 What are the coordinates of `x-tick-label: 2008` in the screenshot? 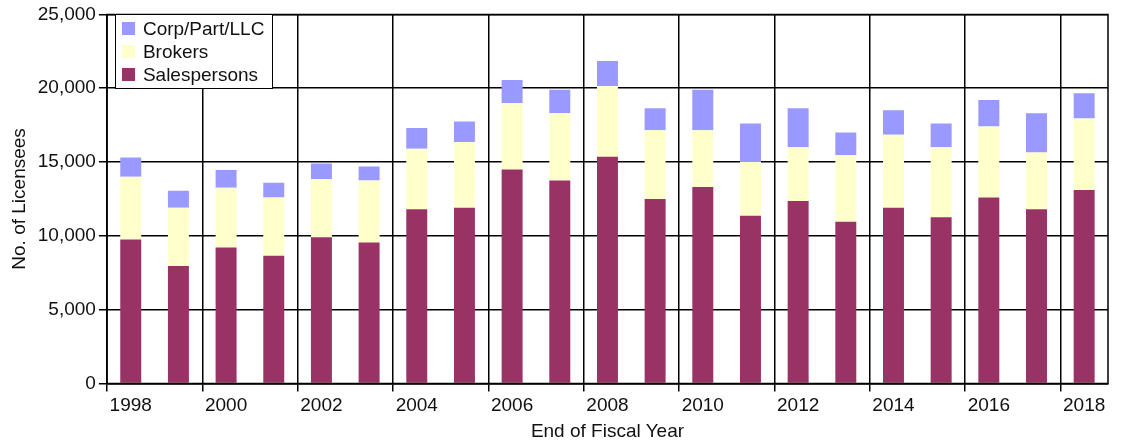 It's located at (607, 405).